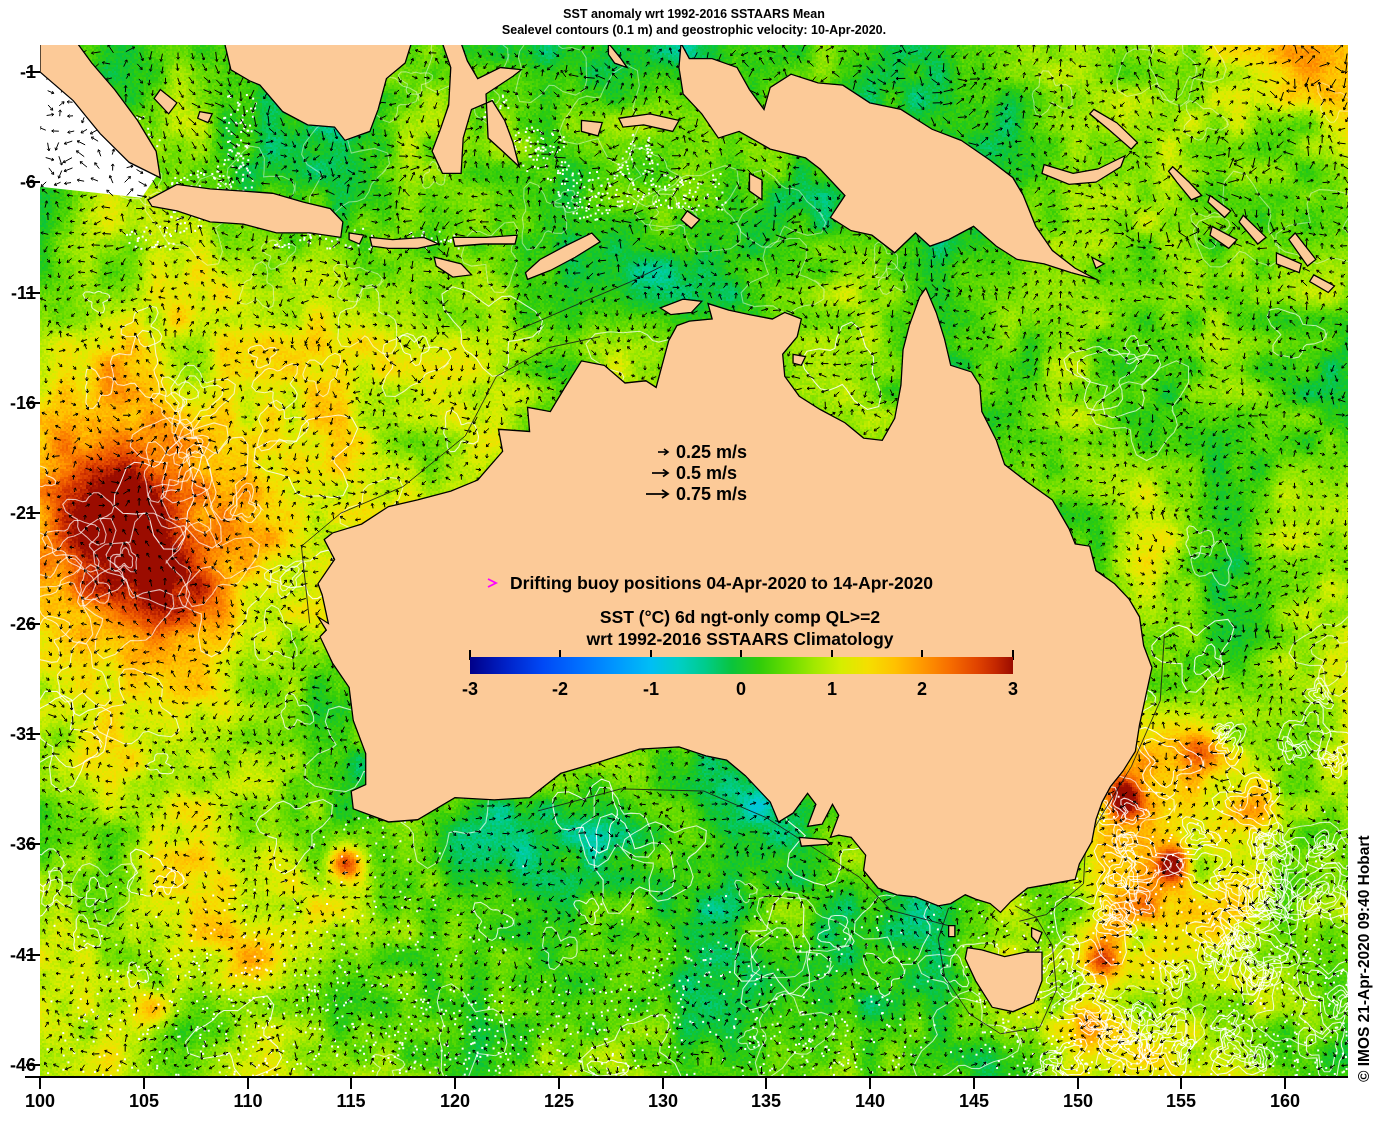 The width and height of the screenshot is (1400, 1125). I want to click on lat-label: -1, so click(27, 72).